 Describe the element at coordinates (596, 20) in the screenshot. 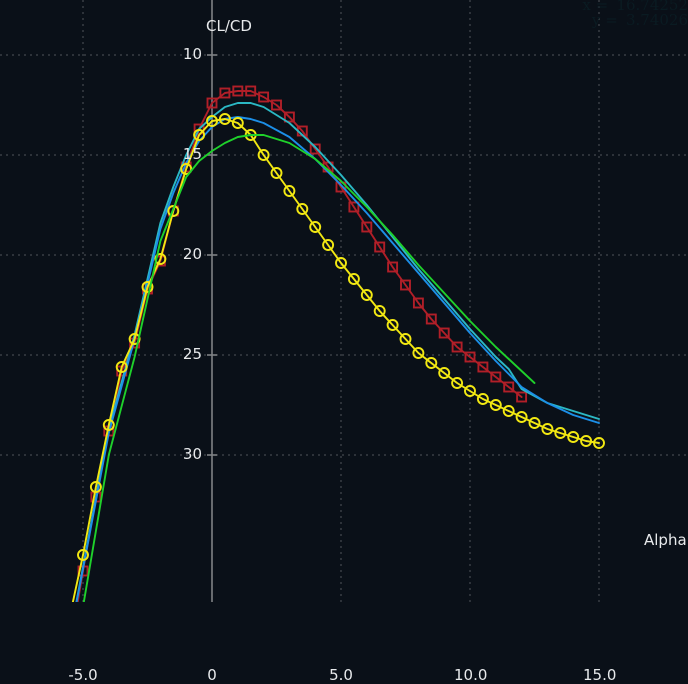

I see `readout-y-name: y` at that location.